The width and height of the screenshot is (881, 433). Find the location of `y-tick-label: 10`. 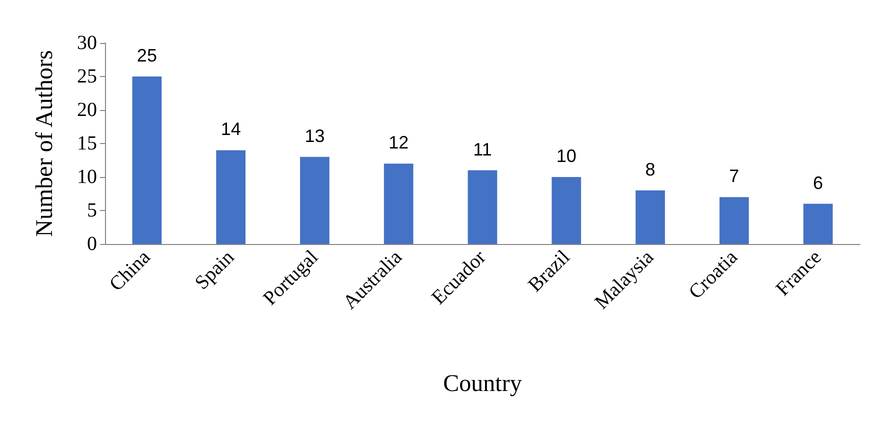

y-tick-label: 10 is located at coordinates (87, 177).